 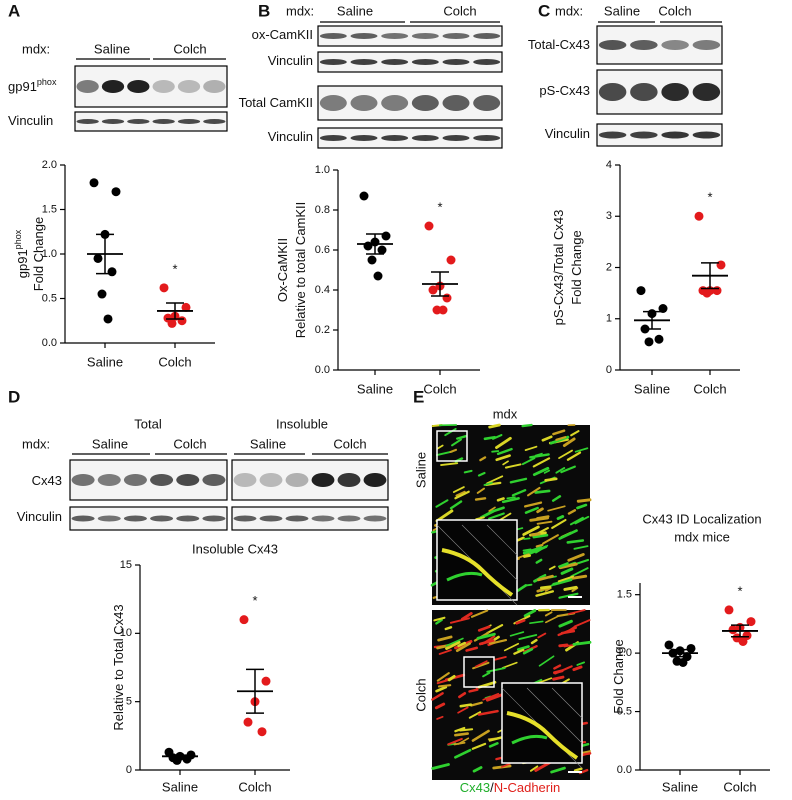 What do you see at coordinates (477, 572) in the screenshot?
I see `inset-stain` at bounding box center [477, 572].